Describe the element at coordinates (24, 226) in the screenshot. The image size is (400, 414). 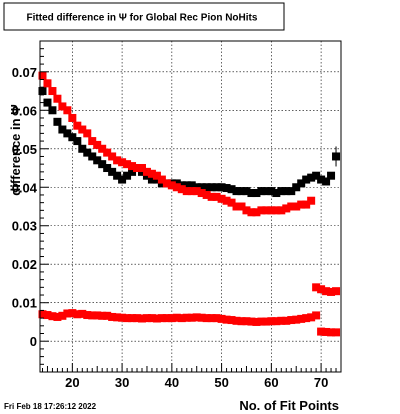
I see `y-tick-label: 0.03` at that location.